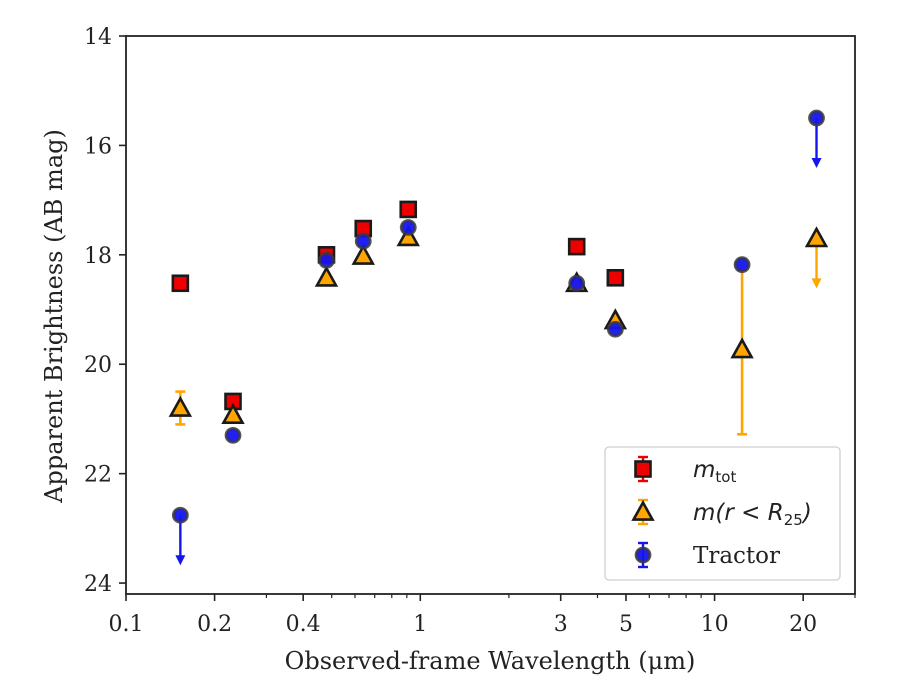 This screenshot has height=700, width=900. I want to click on x-tick-label: 10, so click(715, 624).